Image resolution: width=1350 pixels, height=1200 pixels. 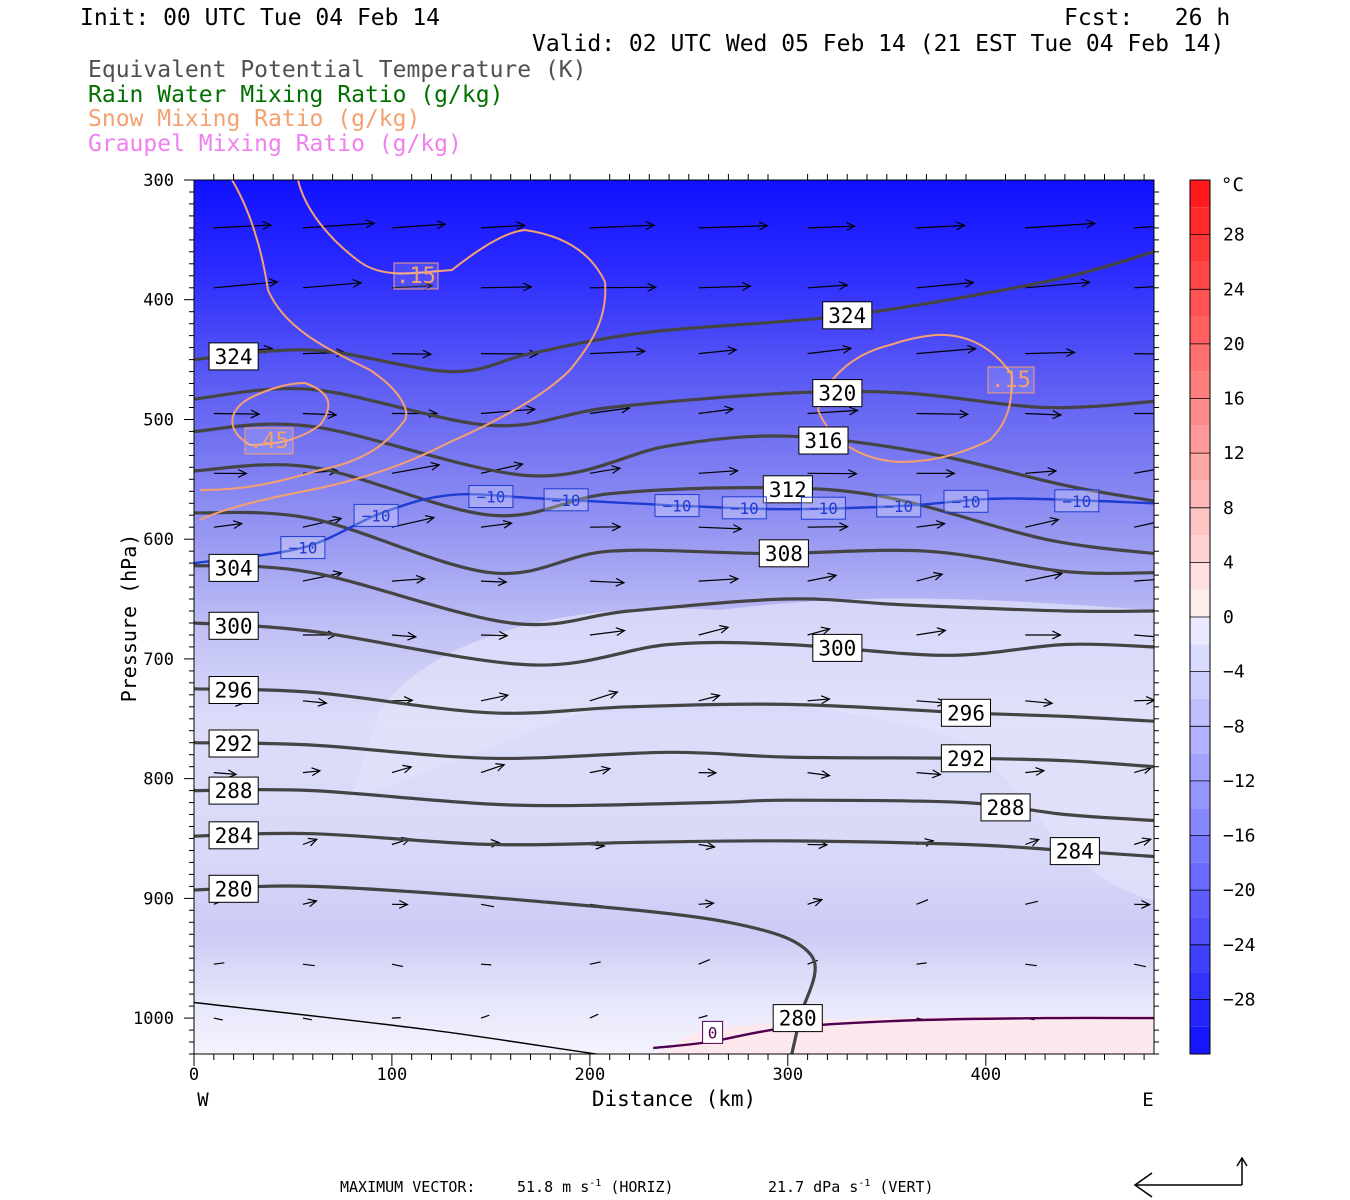 I want to click on contour-label: 296, so click(x=966, y=712).